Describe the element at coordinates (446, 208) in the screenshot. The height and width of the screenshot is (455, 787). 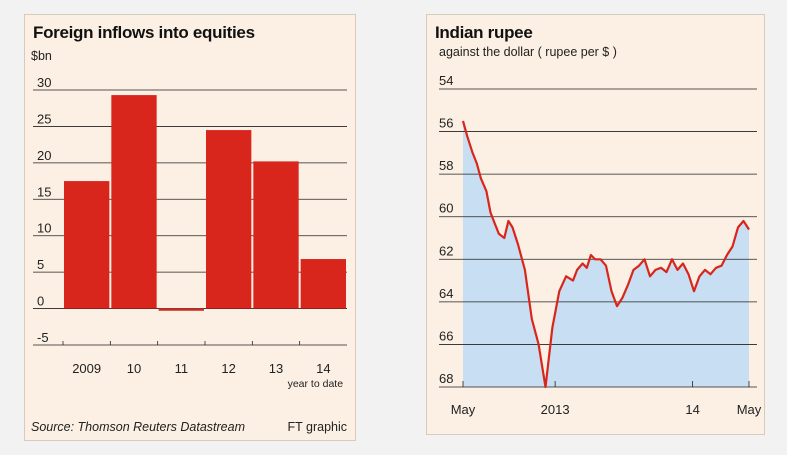
I see `y-tick-label: 60` at that location.